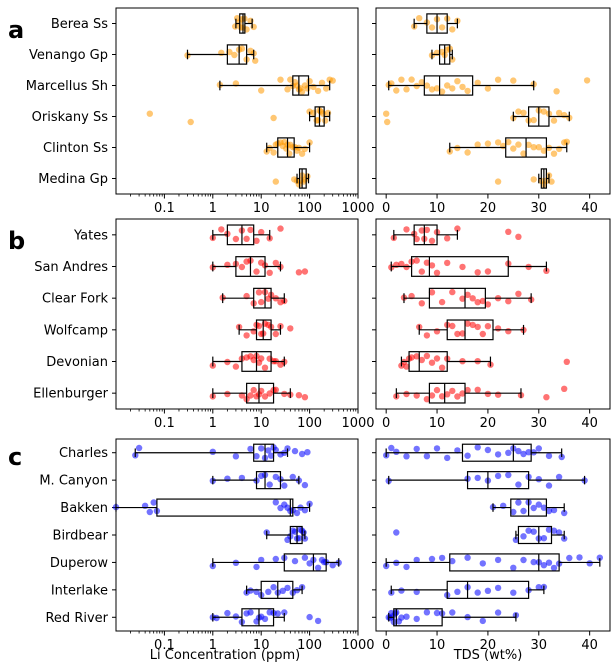 The image size is (612, 667). I want to click on x-axis-label-li: Li Concentration (ppm), so click(225, 655).